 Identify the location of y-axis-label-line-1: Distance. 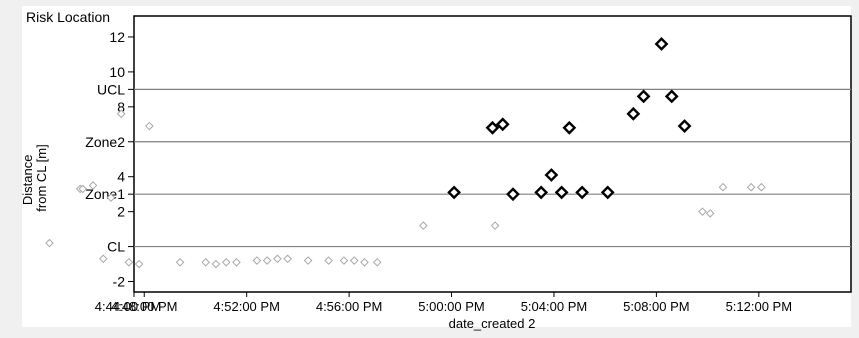
(27, 180).